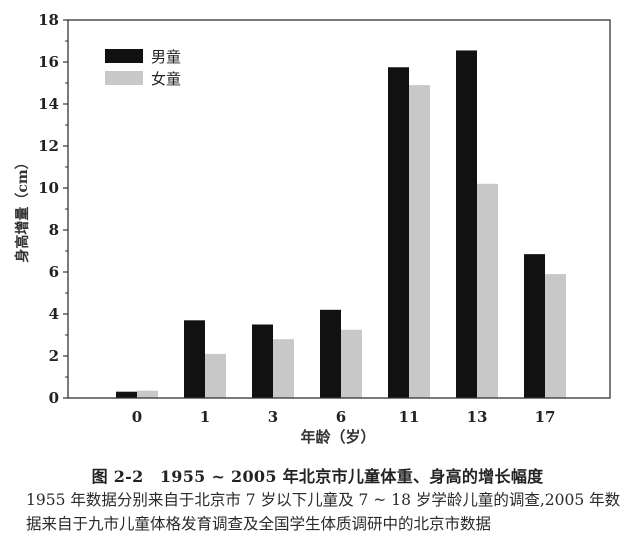 This screenshot has width=635, height=560. Describe the element at coordinates (166, 79) in the screenshot. I see `legend-label: 女童` at that location.